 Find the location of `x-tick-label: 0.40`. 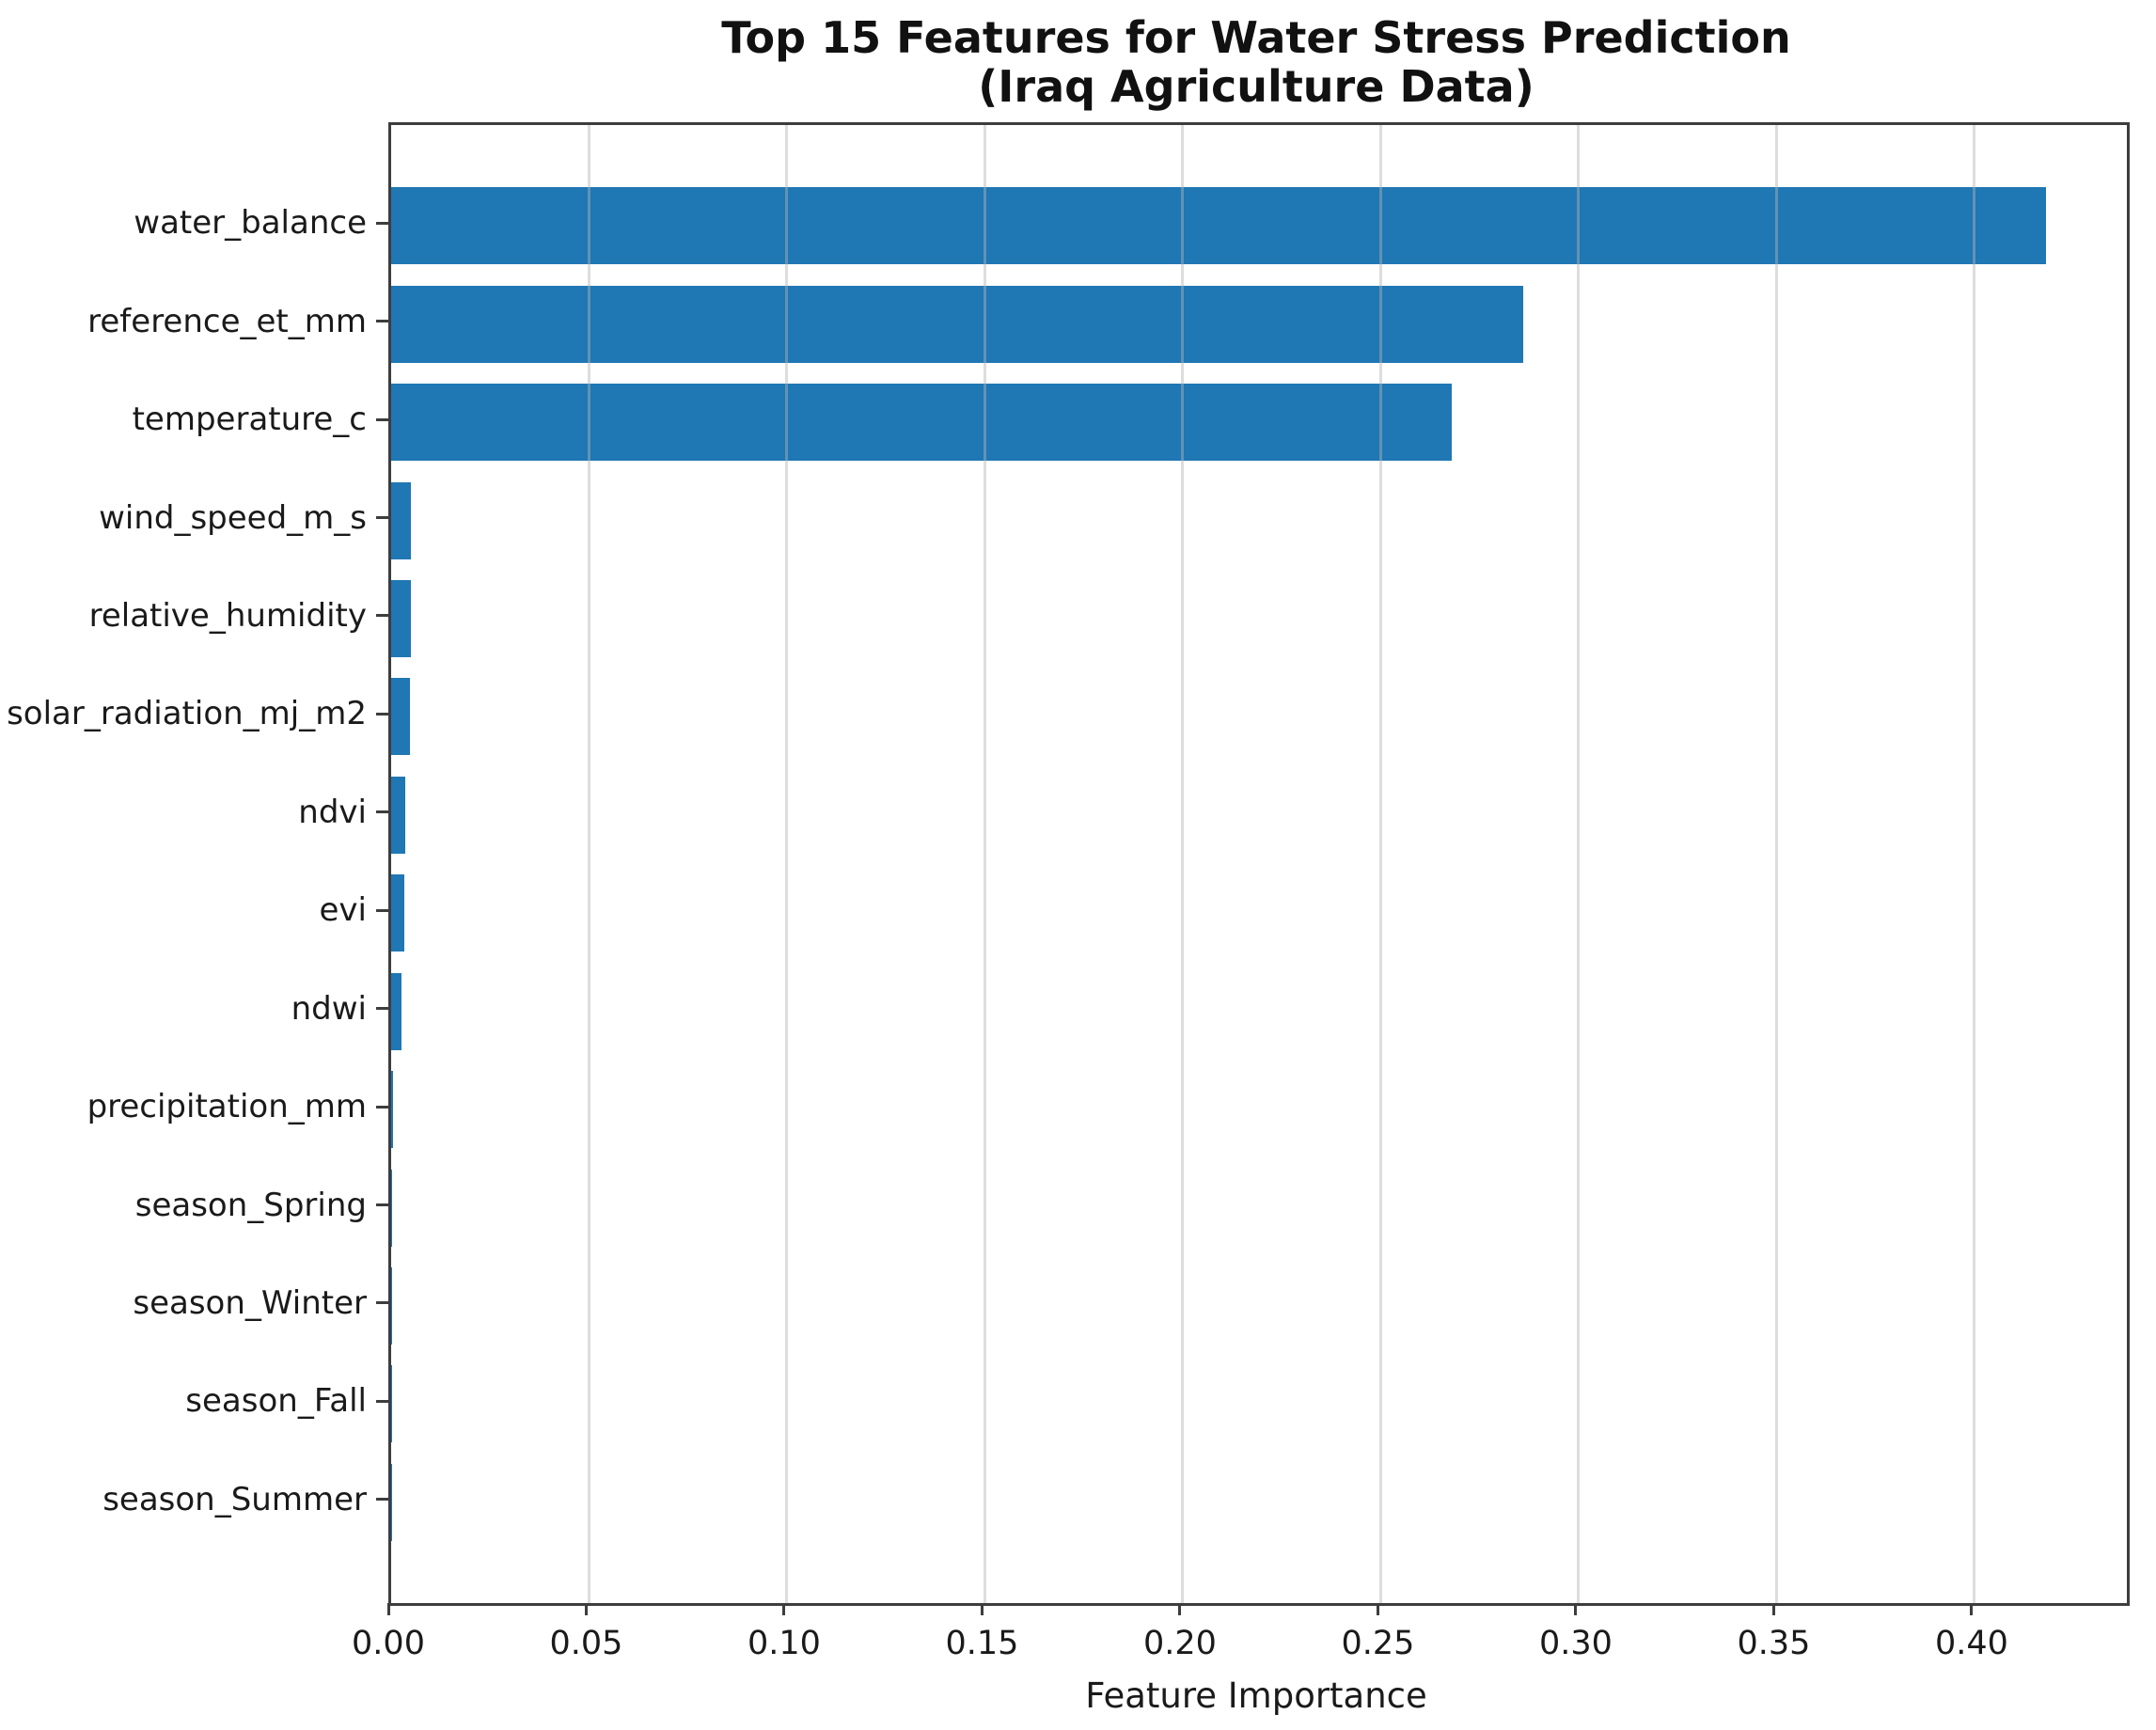

x-tick-label: 0.40 is located at coordinates (1971, 1643).